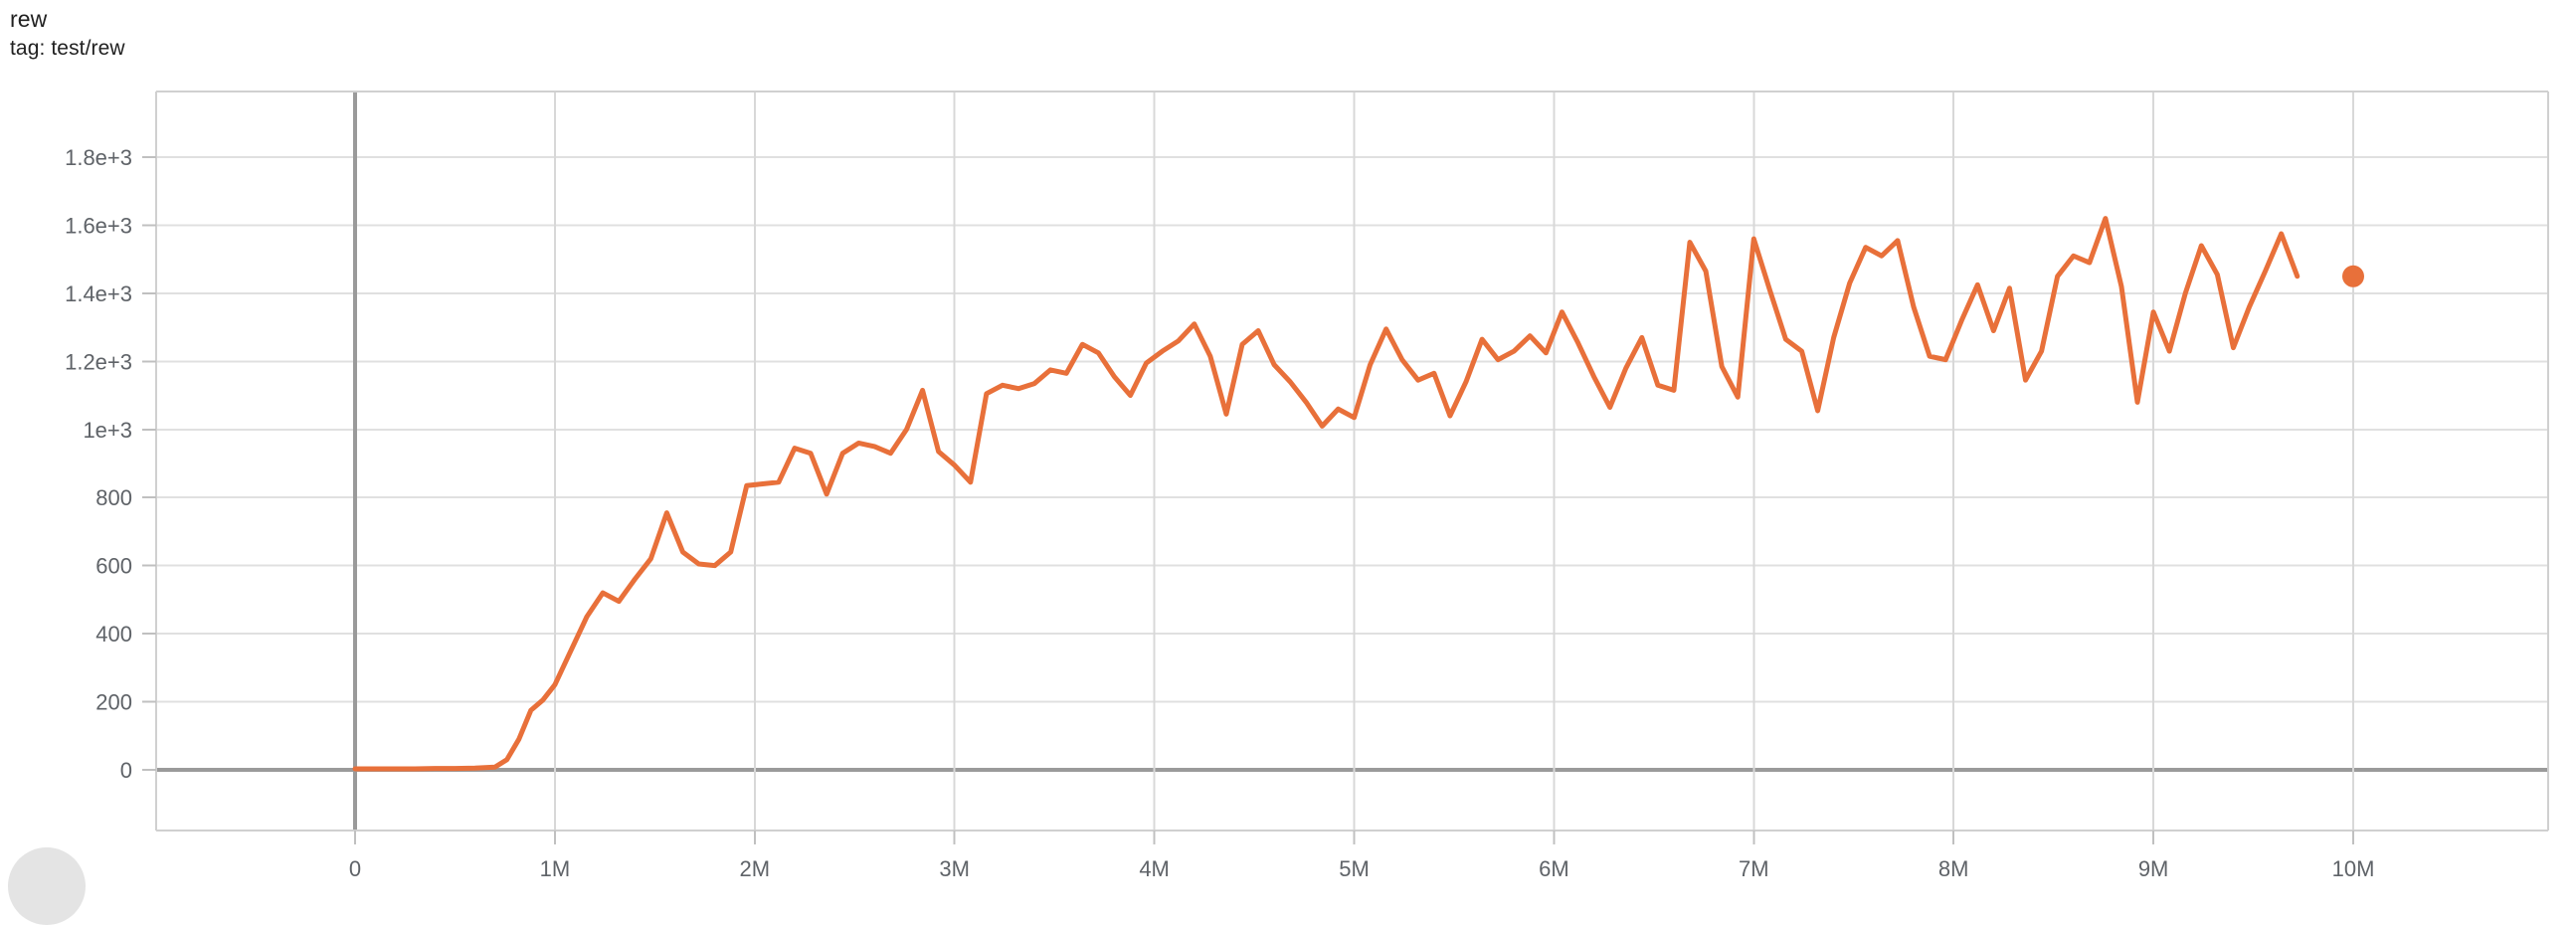  Describe the element at coordinates (113, 566) in the screenshot. I see `y-tick-label: 600` at that location.